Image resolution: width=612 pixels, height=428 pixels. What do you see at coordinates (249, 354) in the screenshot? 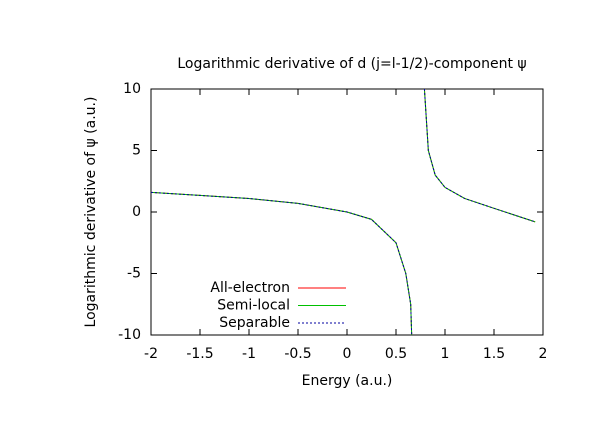
I see `x-tick-label: -1` at bounding box center [249, 354].